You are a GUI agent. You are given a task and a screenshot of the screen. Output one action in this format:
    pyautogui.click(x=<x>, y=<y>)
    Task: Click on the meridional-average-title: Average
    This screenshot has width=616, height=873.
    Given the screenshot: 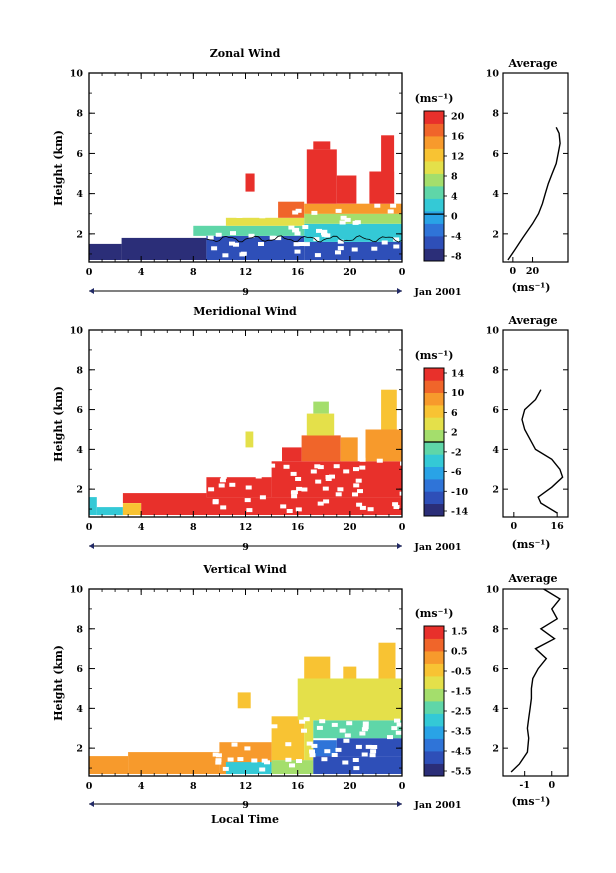 What is the action you would take?
    pyautogui.click(x=532, y=320)
    